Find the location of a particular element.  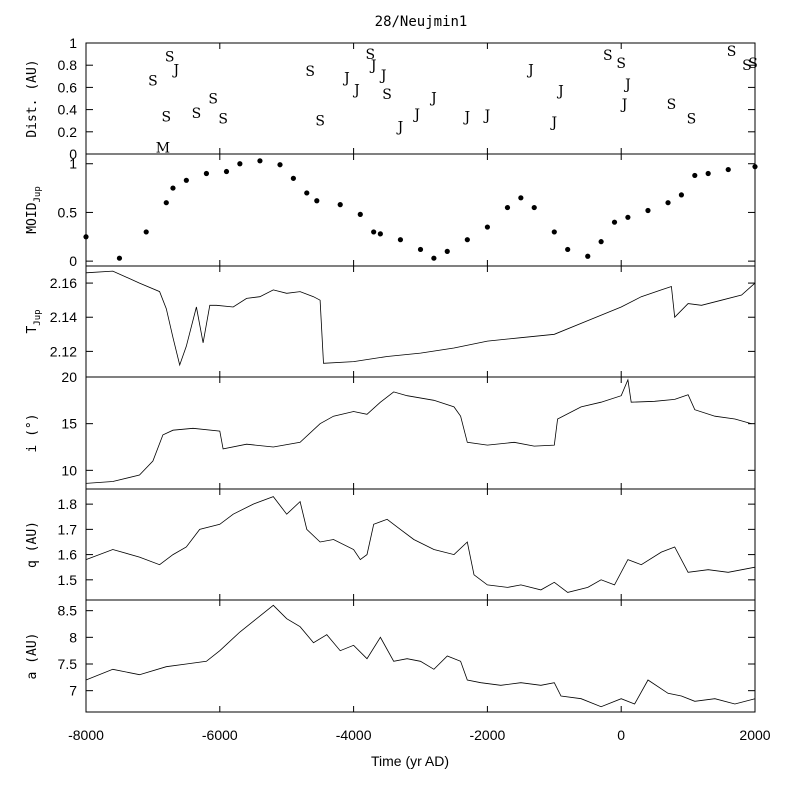

panel-incl: 10 15 20 i (°) is located at coordinates (390, 429).